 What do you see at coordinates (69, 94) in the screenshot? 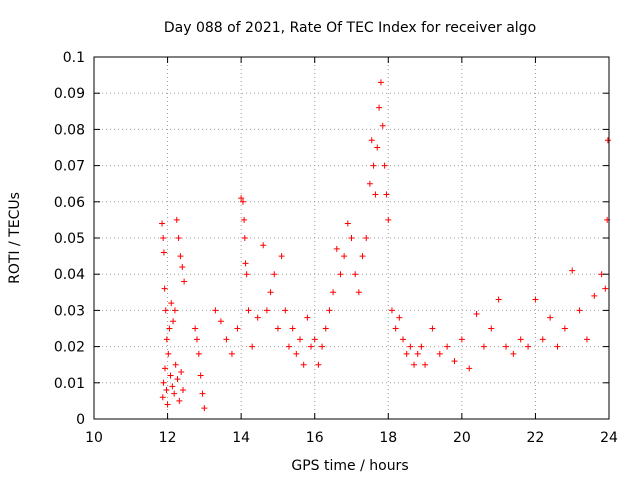
I see `y-tick-label: 0.09` at bounding box center [69, 94].